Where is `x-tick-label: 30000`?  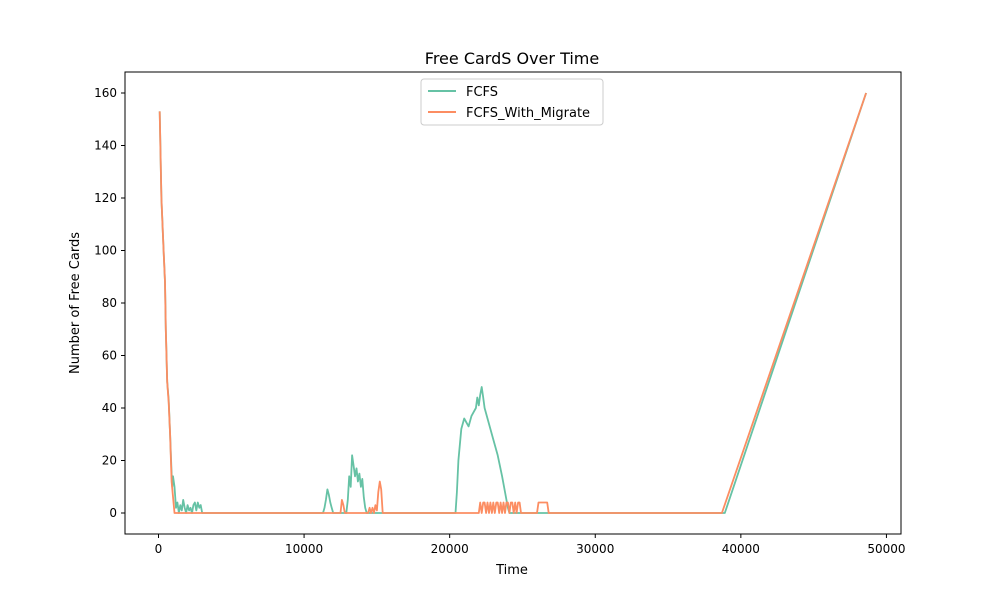 x-tick-label: 30000 is located at coordinates (595, 549).